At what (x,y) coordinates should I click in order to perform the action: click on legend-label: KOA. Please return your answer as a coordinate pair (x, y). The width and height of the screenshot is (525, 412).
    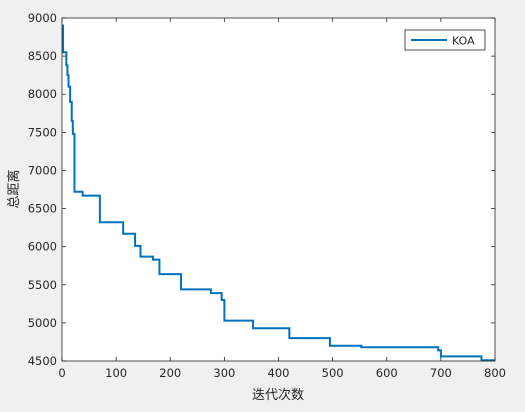
    Looking at the image, I should click on (463, 41).